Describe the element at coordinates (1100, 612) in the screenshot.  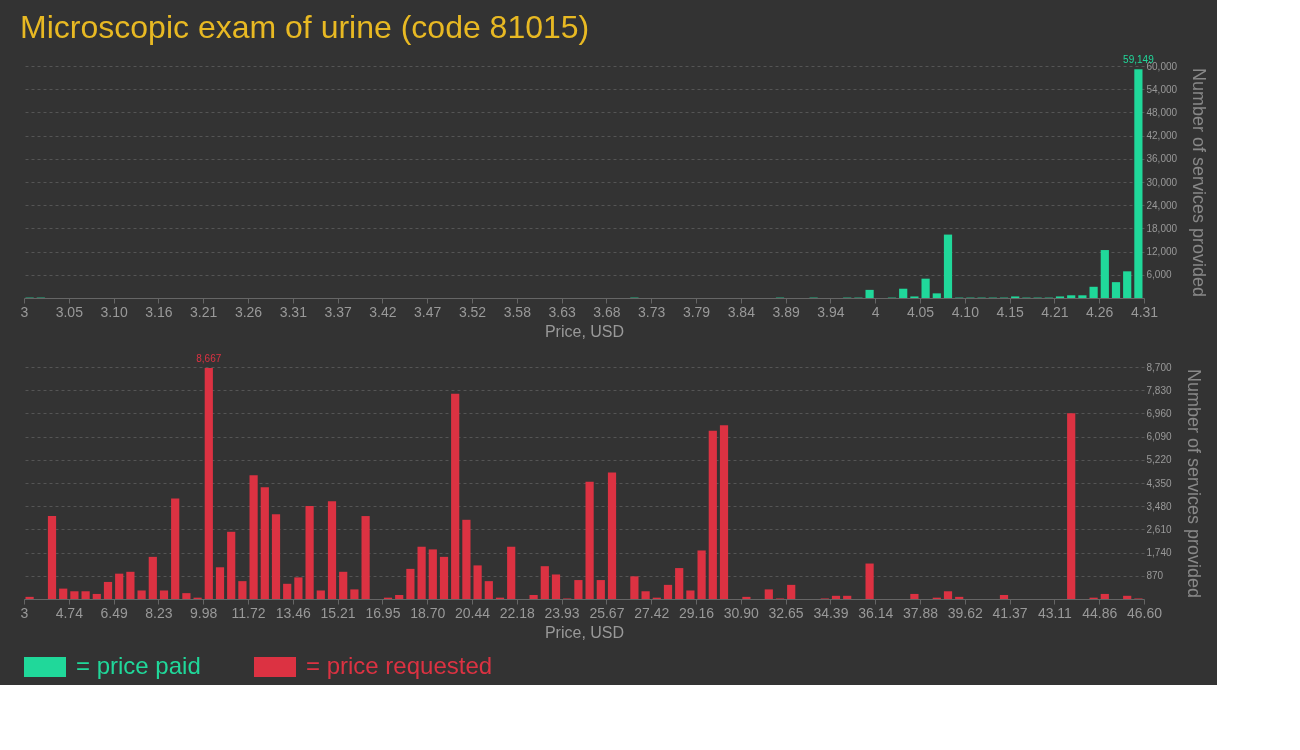
I see `x-tick-label: 44.86` at that location.